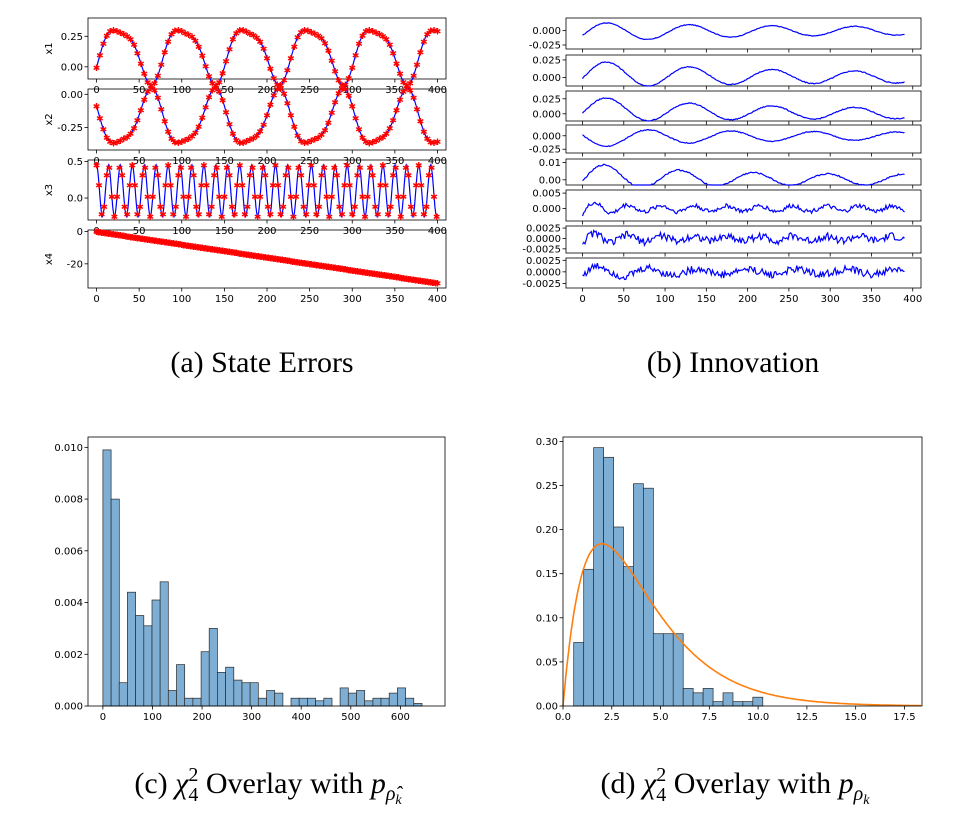  Describe the element at coordinates (623, 299) in the screenshot. I see `panel-b-sp8-xtick-label-1: 50` at that location.